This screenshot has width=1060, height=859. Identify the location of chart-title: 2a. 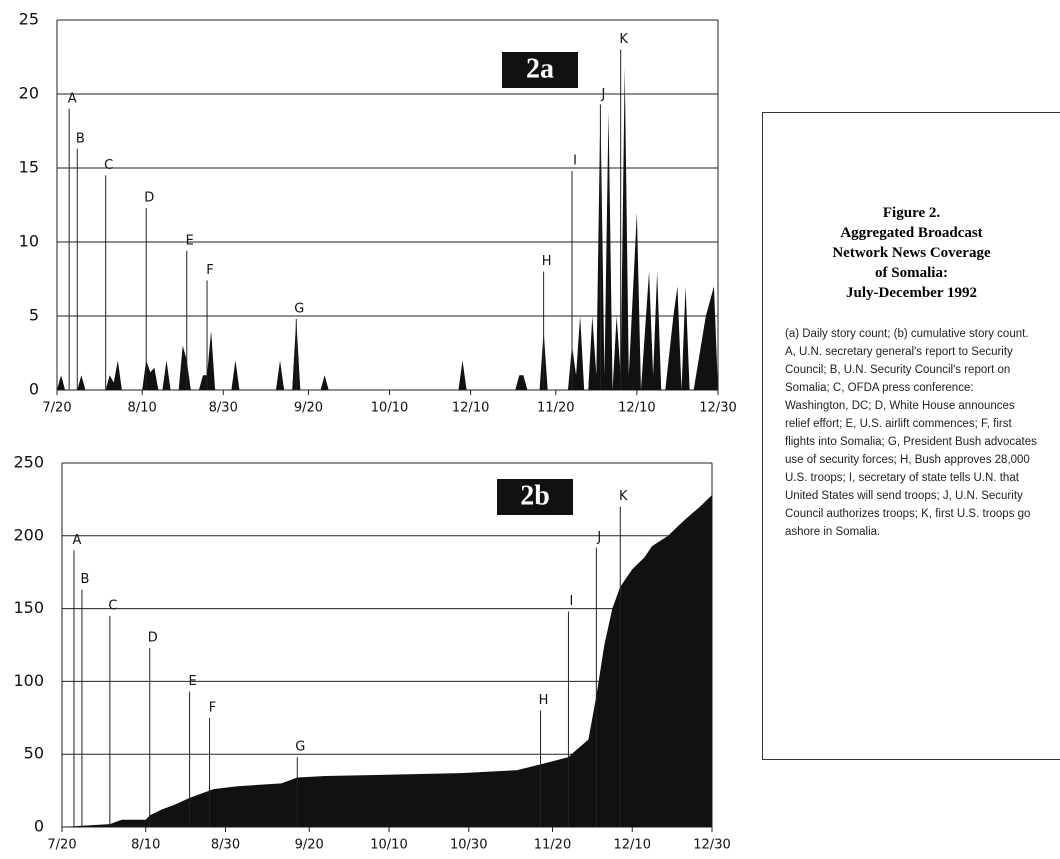
(540, 68).